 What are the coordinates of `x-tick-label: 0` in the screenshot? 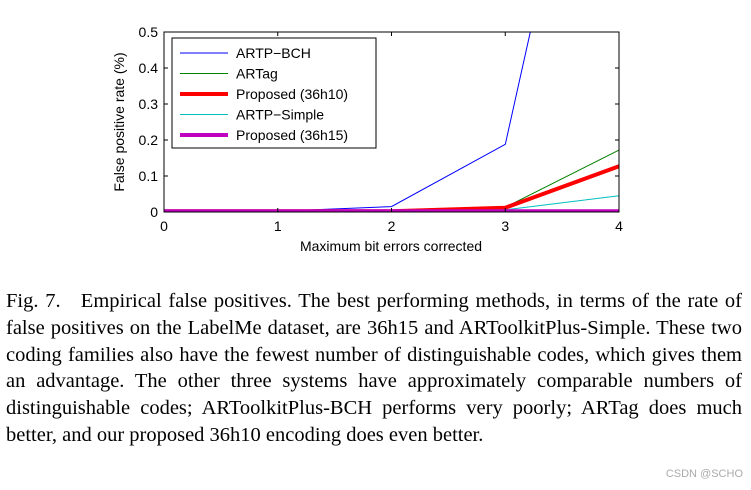 It's located at (164, 226).